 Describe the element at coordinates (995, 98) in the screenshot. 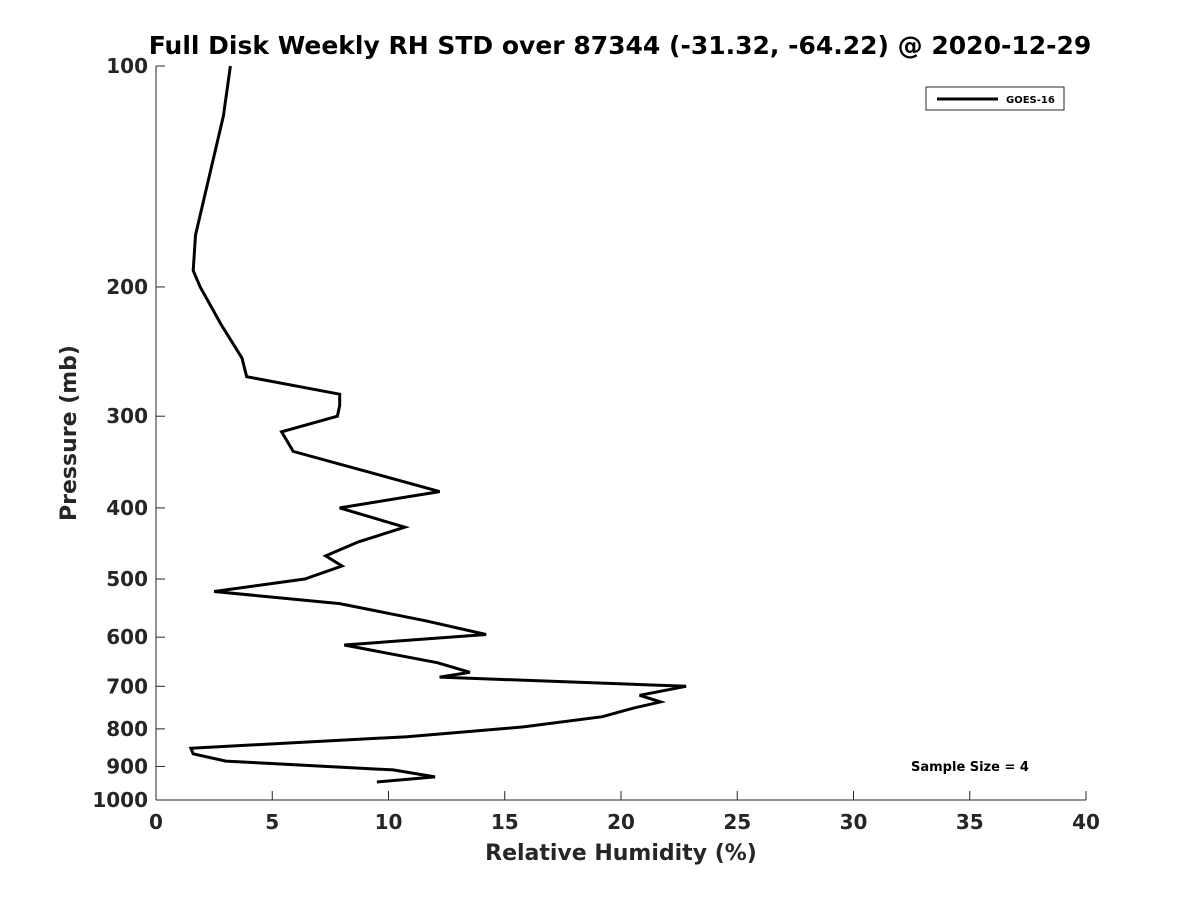

I see `legend: GOES-16` at that location.